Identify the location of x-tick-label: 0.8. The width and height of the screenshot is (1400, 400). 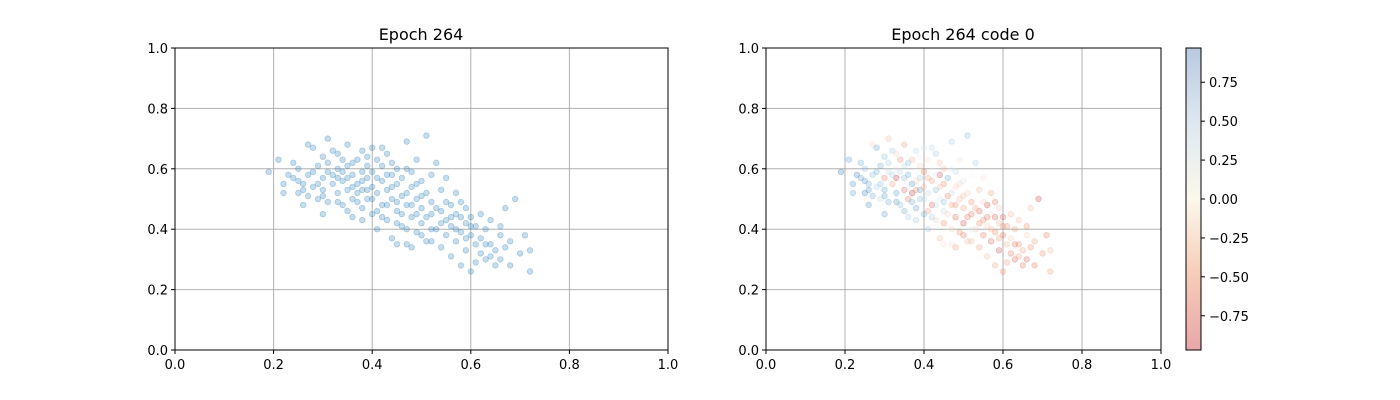
(1082, 365).